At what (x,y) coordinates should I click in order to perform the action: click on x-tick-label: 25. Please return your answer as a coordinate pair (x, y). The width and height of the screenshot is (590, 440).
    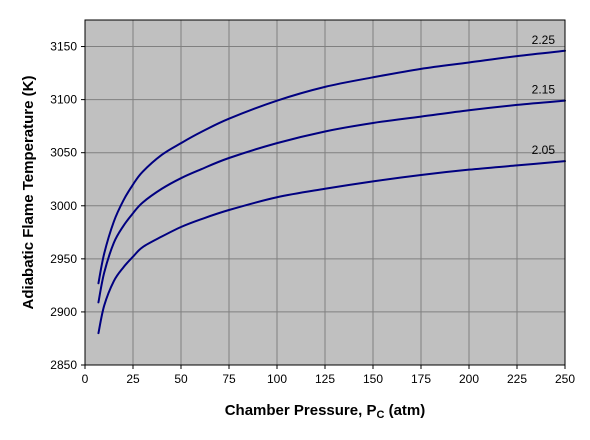
    Looking at the image, I should click on (133, 379).